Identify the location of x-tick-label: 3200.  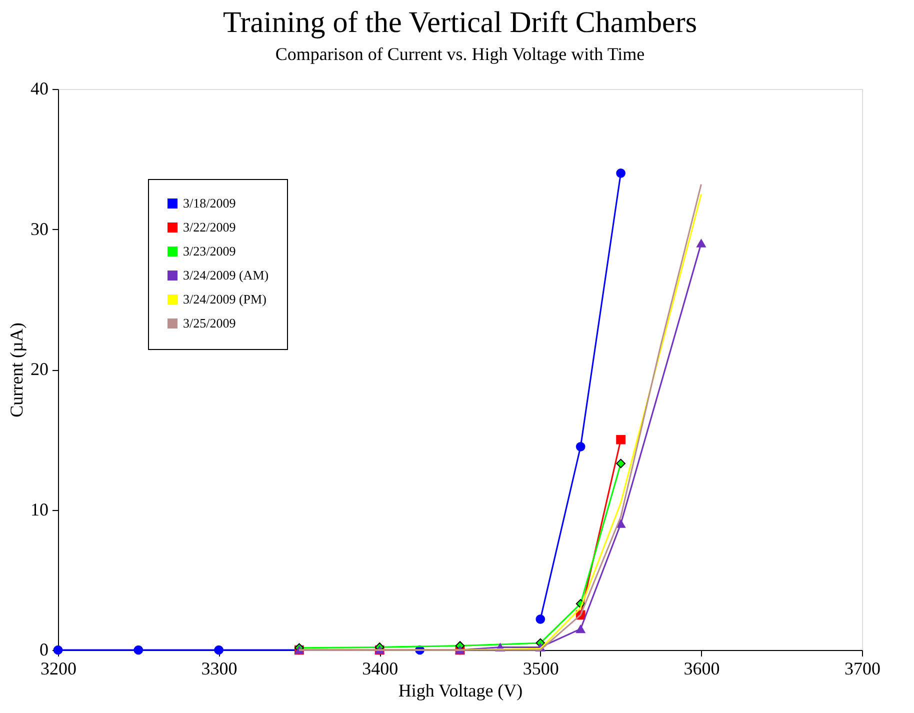
(58, 668).